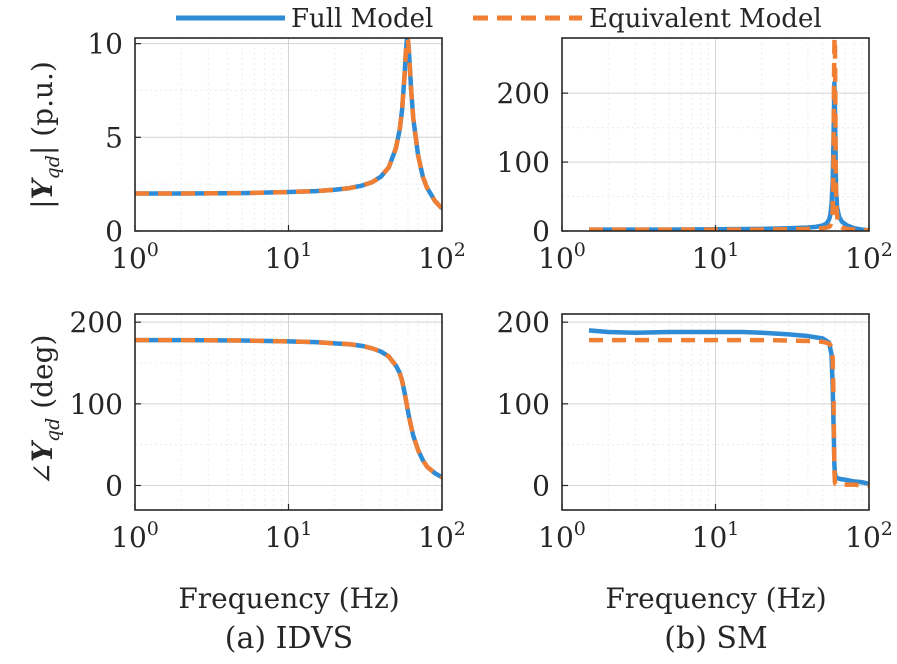  I want to click on ylabel-magnitude-prefix: |, so click(42, 203).